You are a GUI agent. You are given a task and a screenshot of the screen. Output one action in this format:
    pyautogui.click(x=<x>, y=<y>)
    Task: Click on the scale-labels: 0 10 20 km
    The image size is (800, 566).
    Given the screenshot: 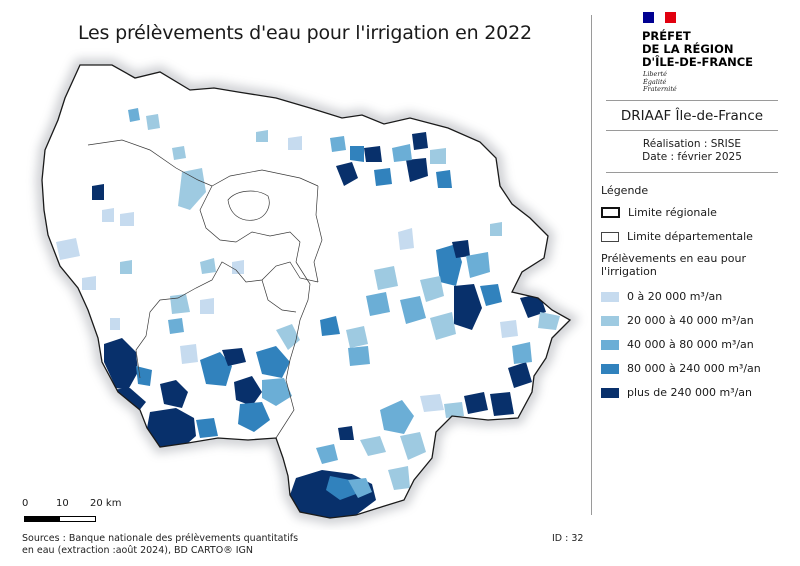 What is the action you would take?
    pyautogui.click(x=77, y=504)
    